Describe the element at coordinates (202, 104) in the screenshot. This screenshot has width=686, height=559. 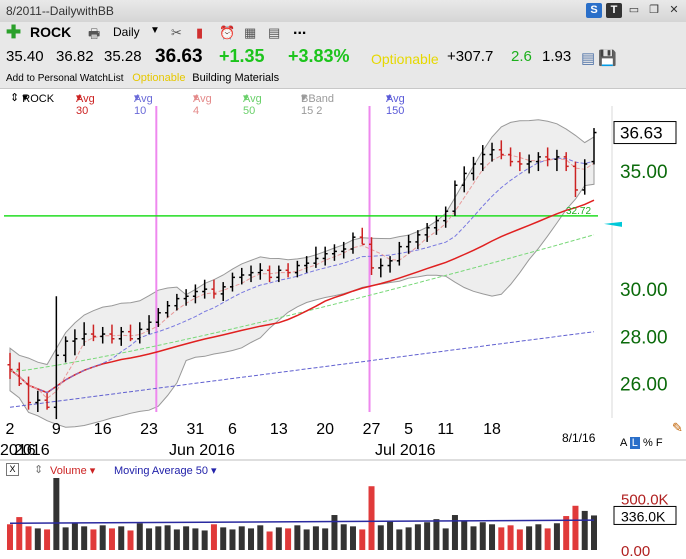
I see `legend-avg4: Avg 4 ▾` at that location.